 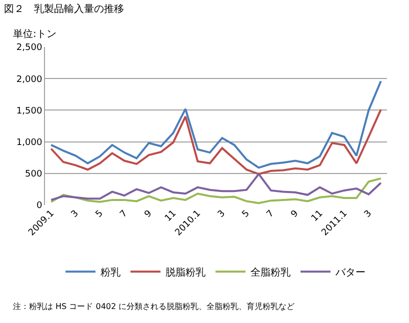 What do you see at coordinates (29, 111) in the screenshot?
I see `y-tick-label: 1,500` at bounding box center [29, 111].